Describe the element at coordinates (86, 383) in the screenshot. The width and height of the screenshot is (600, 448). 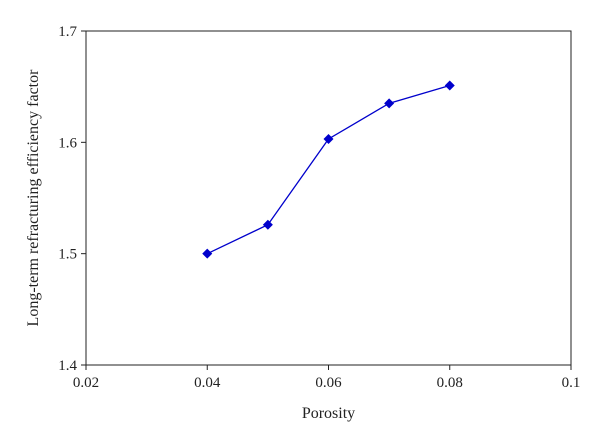
I see `x-tick-label: 0.02` at that location.